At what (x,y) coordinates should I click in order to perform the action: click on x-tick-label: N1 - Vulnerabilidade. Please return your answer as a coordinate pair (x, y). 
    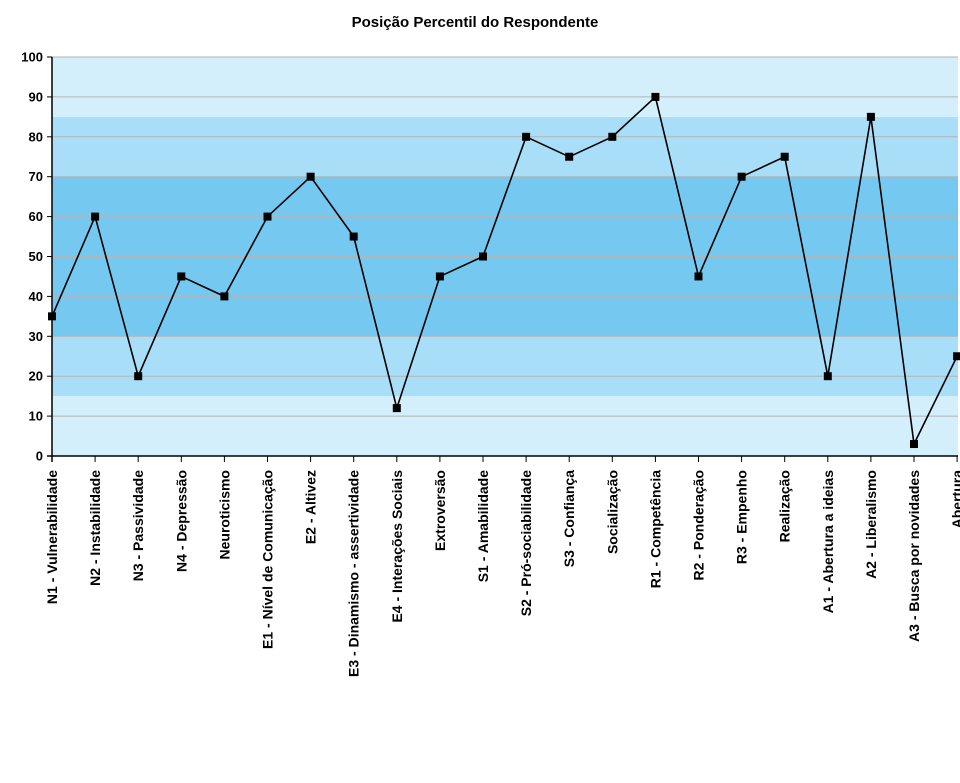
    Looking at the image, I should click on (52, 537).